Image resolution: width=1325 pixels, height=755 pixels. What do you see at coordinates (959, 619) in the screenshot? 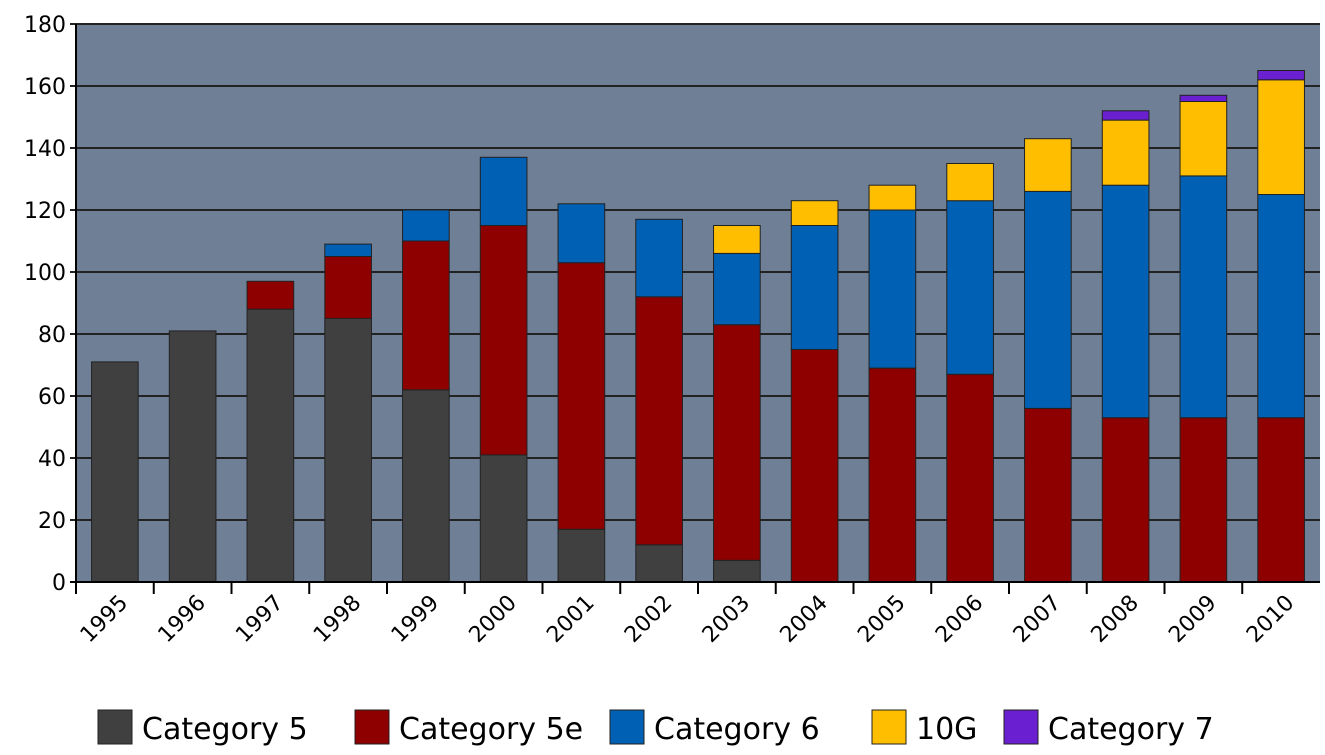
I see `x-tick-label: 2006` at bounding box center [959, 619].